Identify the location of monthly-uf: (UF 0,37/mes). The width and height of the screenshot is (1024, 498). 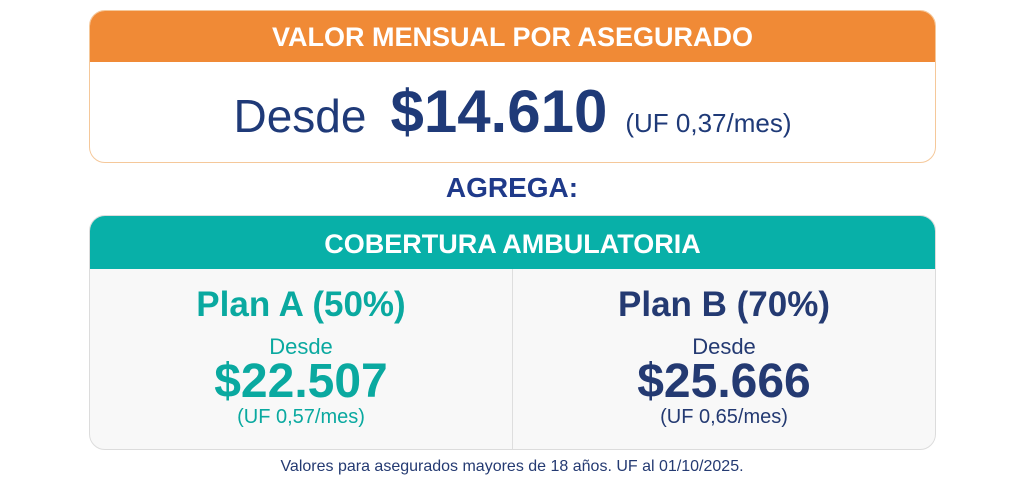
(708, 123).